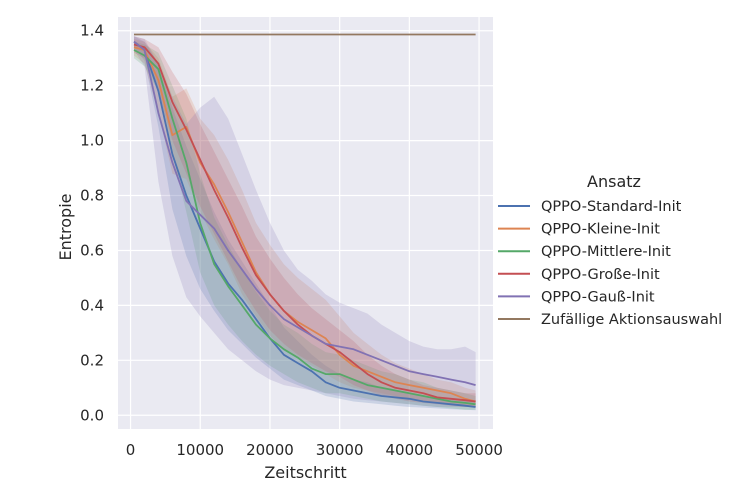 Image resolution: width=745 pixels, height=500 pixels. I want to click on y-tick-label: 1.2, so click(92, 86).